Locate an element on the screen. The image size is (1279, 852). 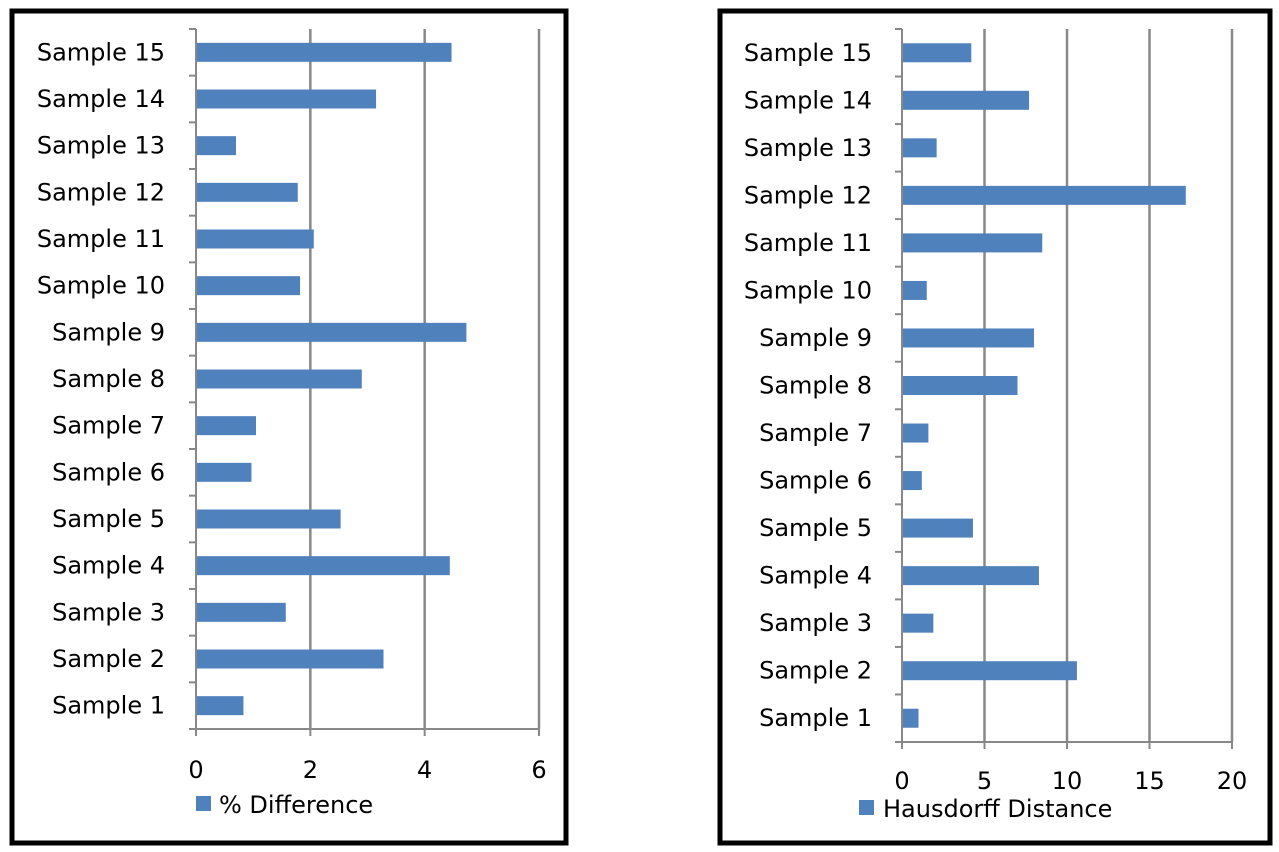
x-ticks-right: 0 5 10 15 20 is located at coordinates (1070, 768).